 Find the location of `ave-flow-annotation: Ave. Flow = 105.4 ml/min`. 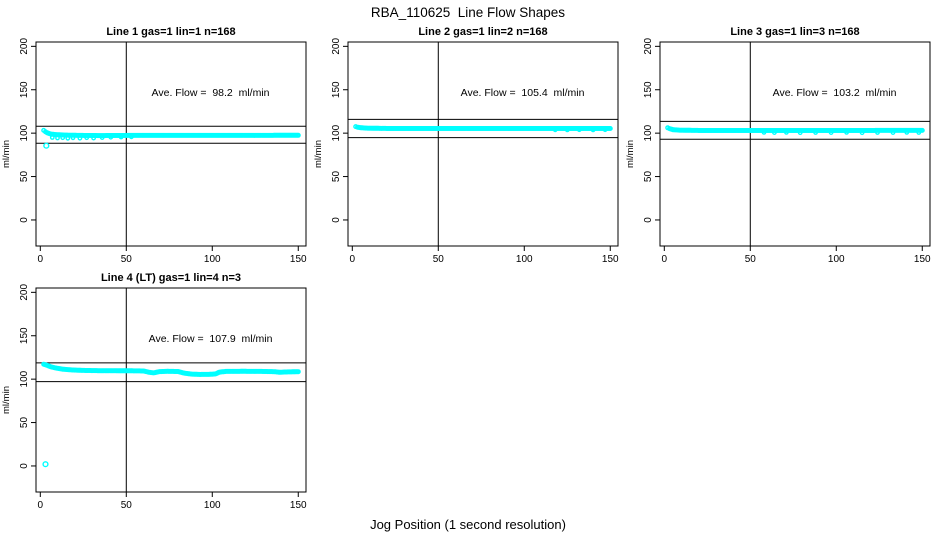

ave-flow-annotation: Ave. Flow = 105.4 ml/min is located at coordinates (523, 93).